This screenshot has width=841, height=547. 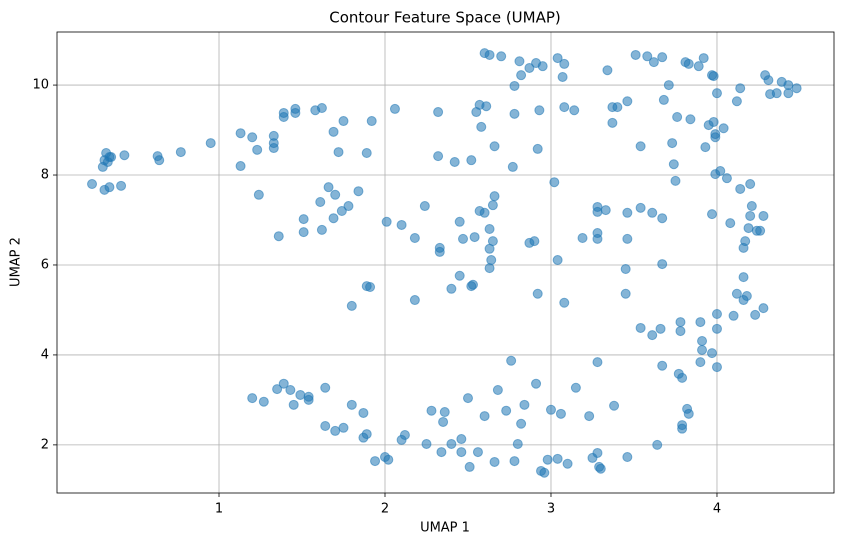 What do you see at coordinates (219, 509) in the screenshot?
I see `x-tick-label: 1` at bounding box center [219, 509].